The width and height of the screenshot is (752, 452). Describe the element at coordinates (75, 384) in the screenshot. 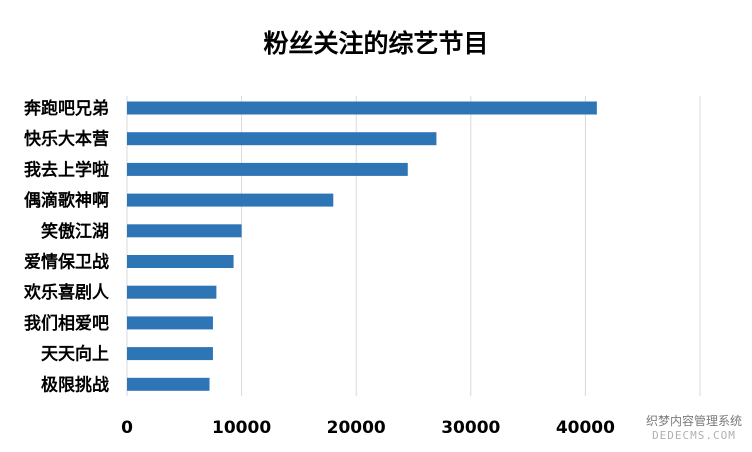

I see `category-label: 极限挑战` at that location.